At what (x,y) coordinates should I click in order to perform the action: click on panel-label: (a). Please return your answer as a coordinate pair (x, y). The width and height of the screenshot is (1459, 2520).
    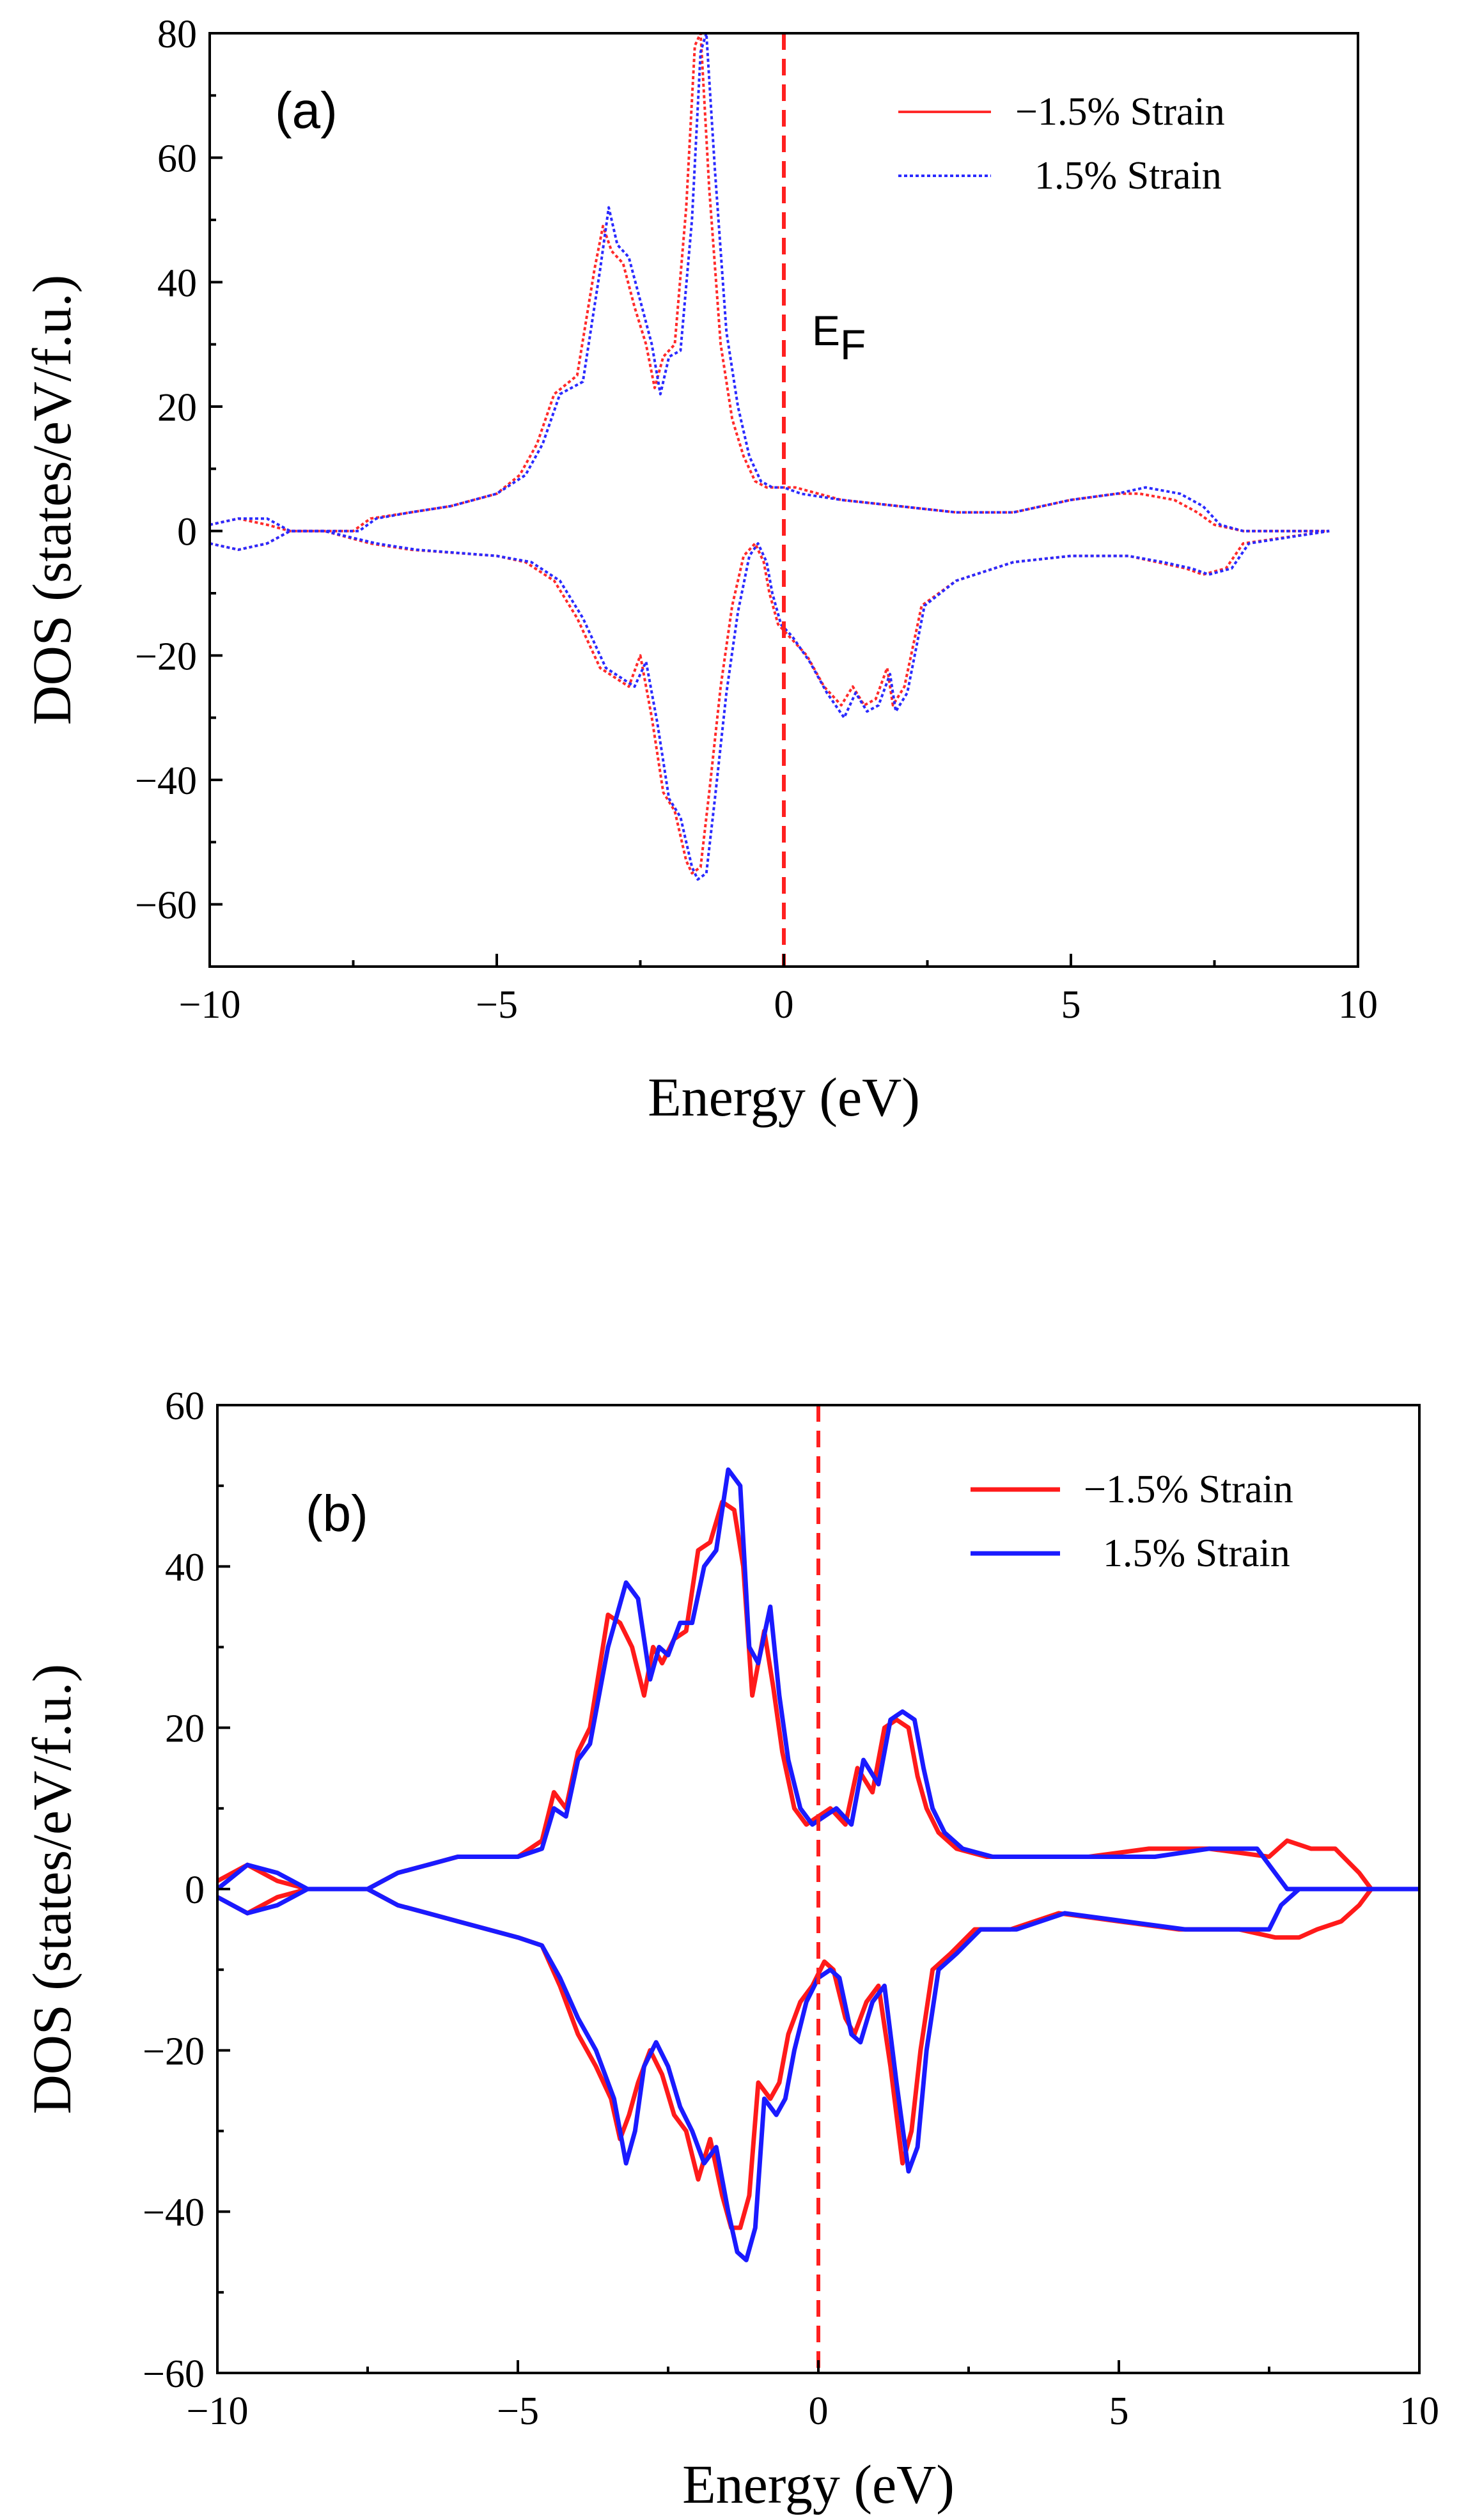
    Looking at the image, I should click on (306, 110).